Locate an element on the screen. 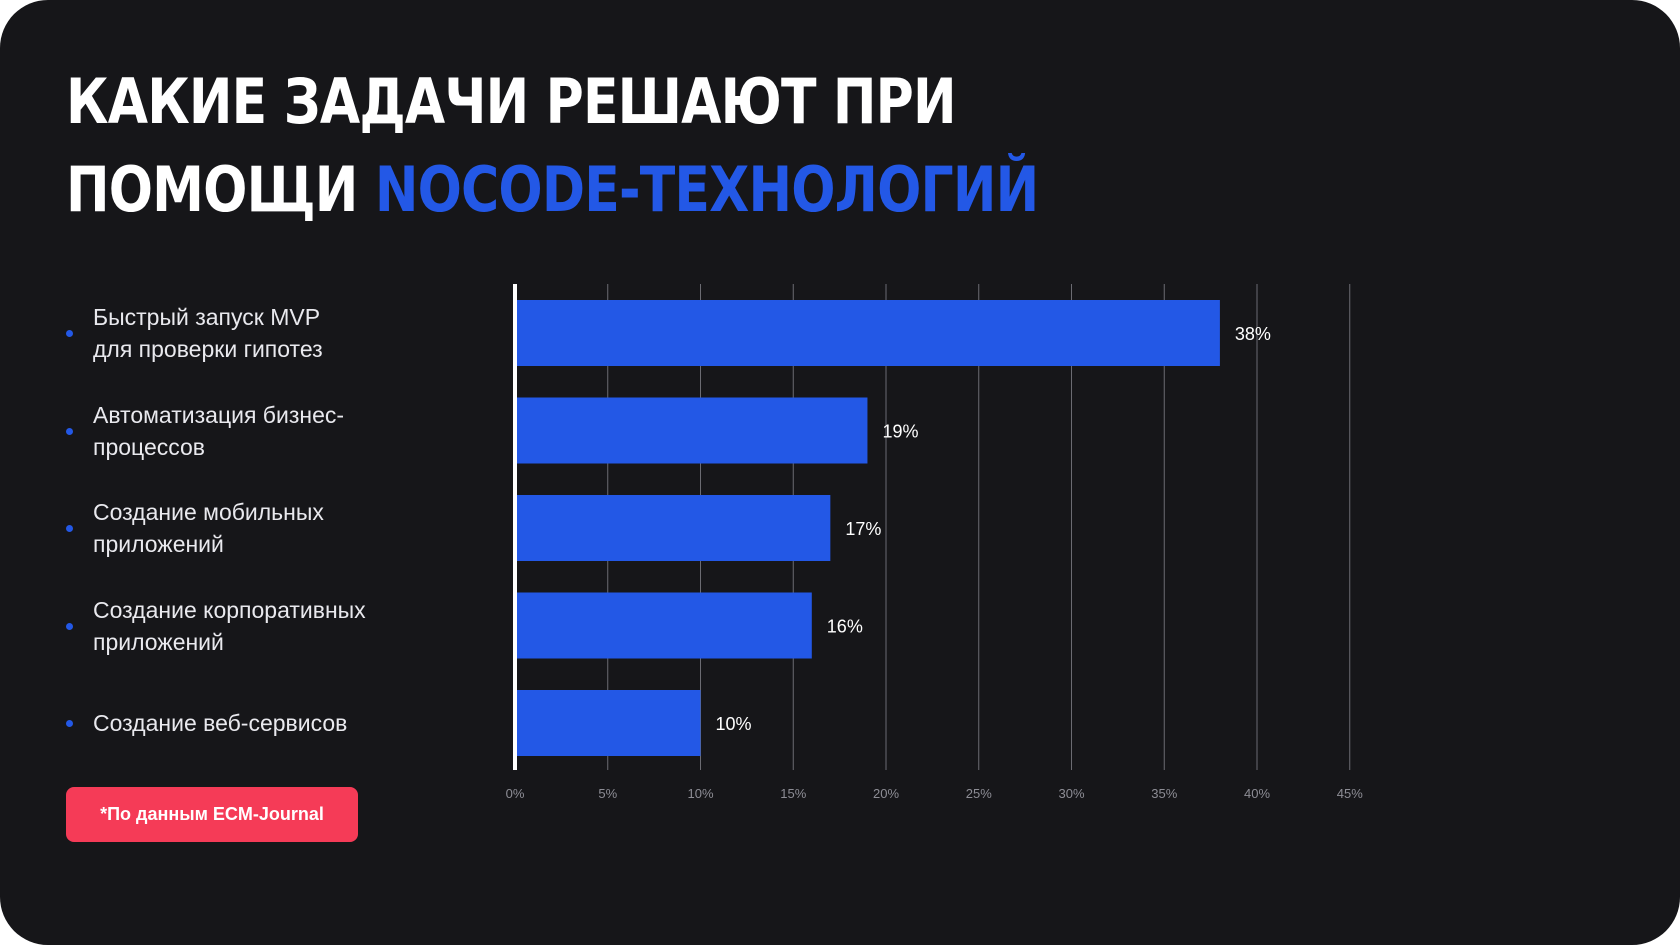  bar-value-label: 19% is located at coordinates (900, 432).